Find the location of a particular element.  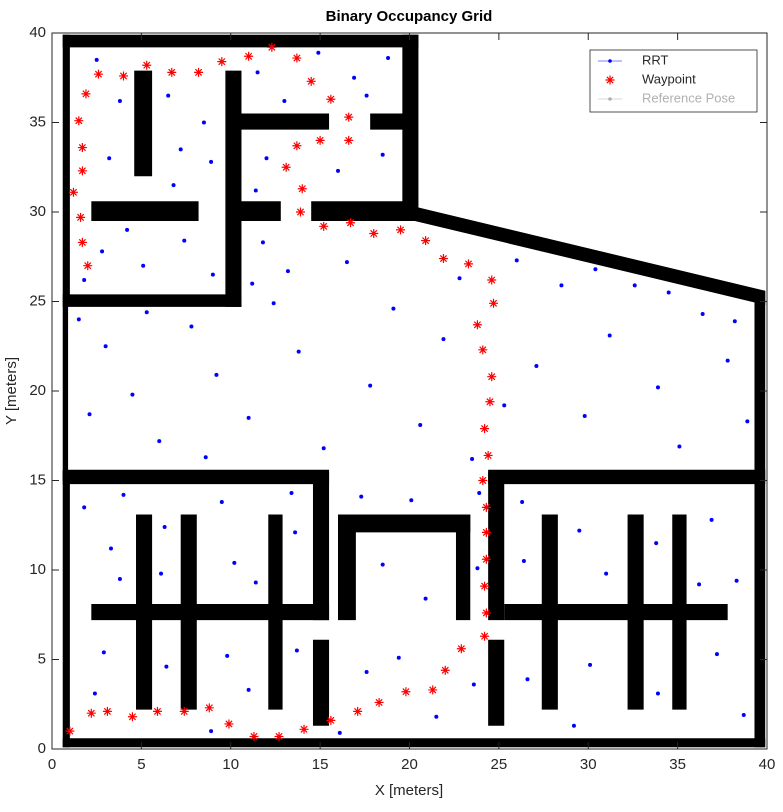

y-axis-label: Y [meters] is located at coordinates (11, 391).